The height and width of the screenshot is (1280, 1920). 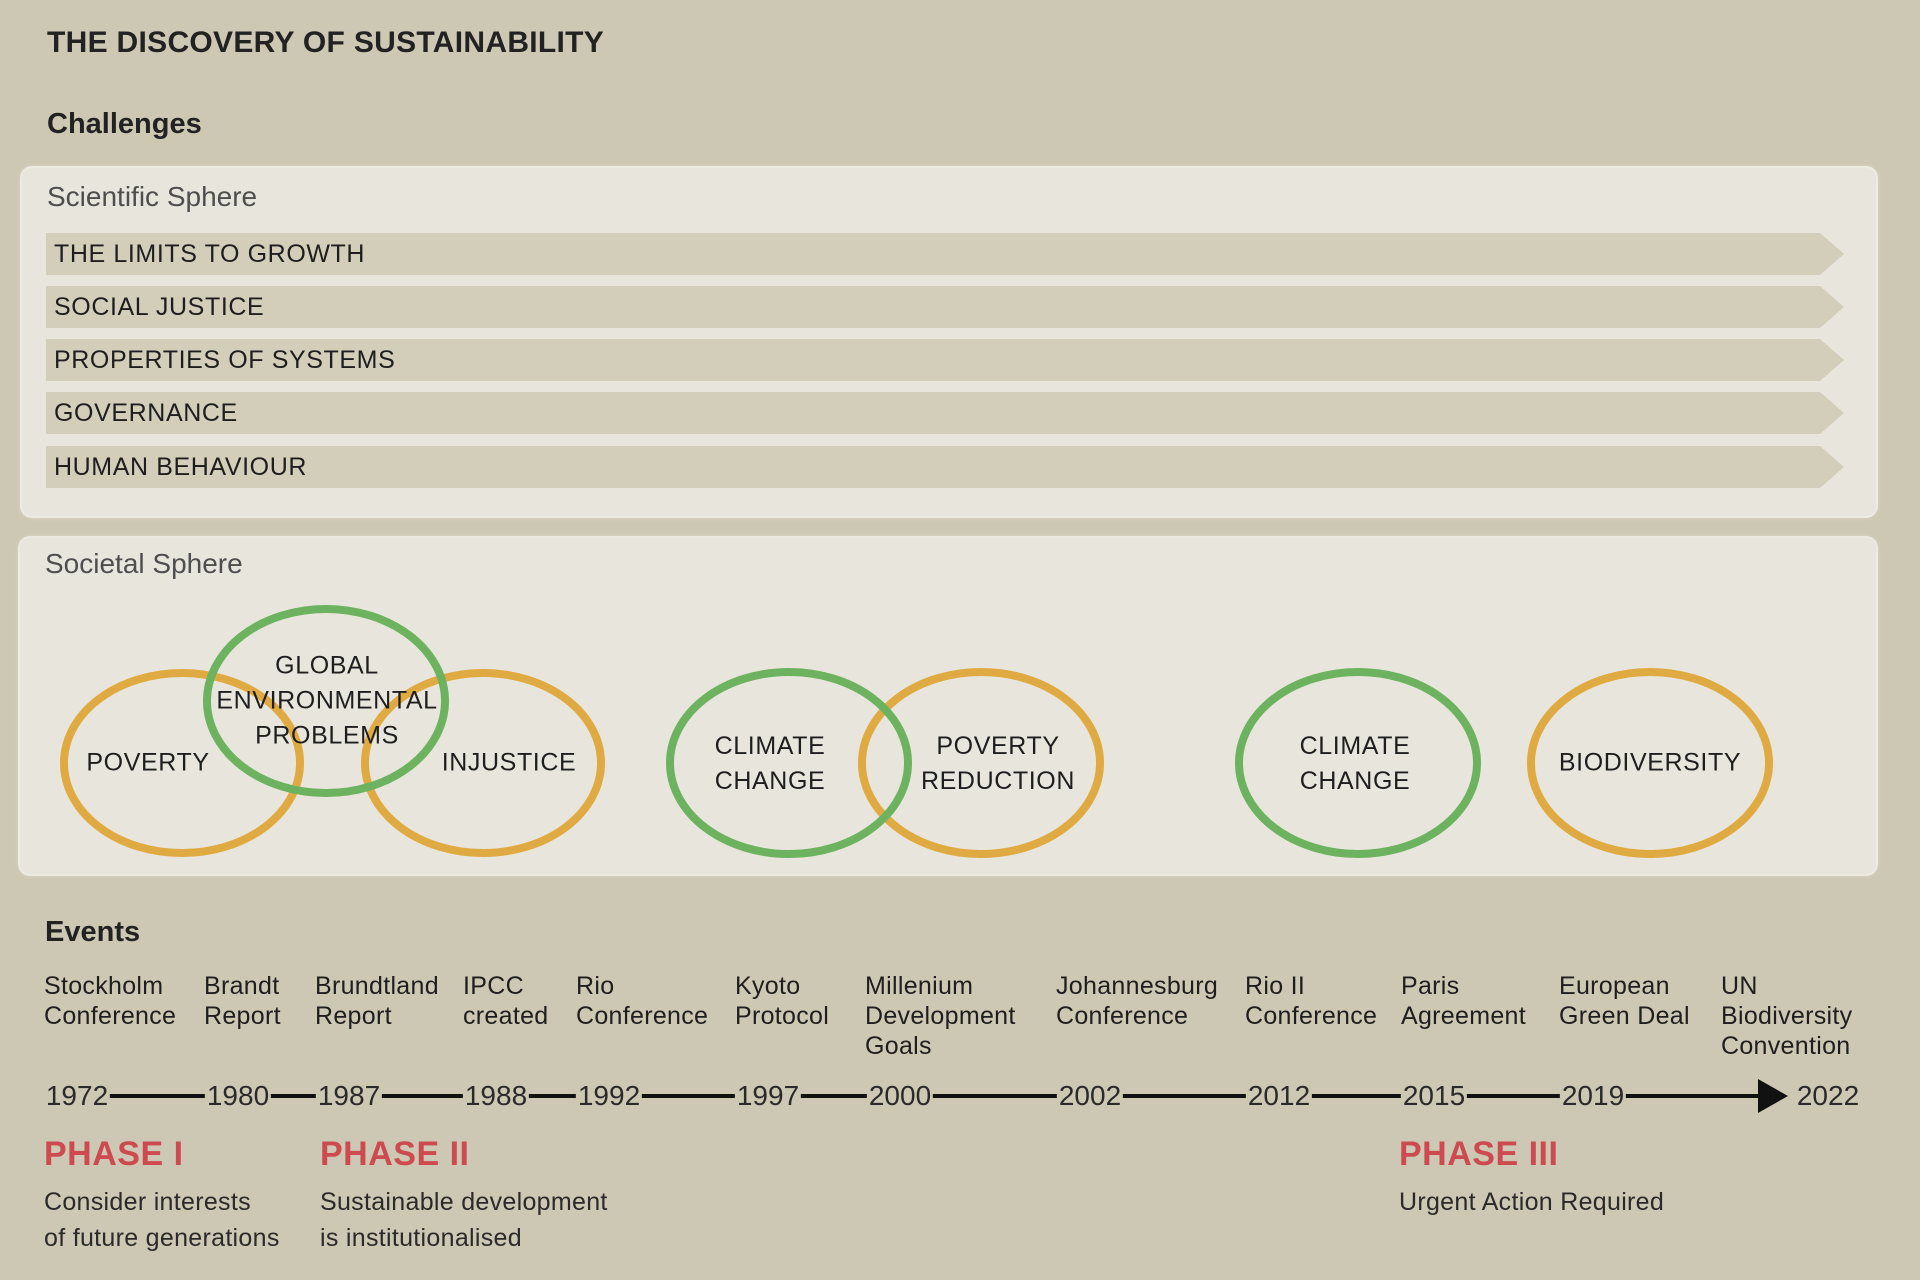 I want to click on events-heading: Events, so click(x=93, y=932).